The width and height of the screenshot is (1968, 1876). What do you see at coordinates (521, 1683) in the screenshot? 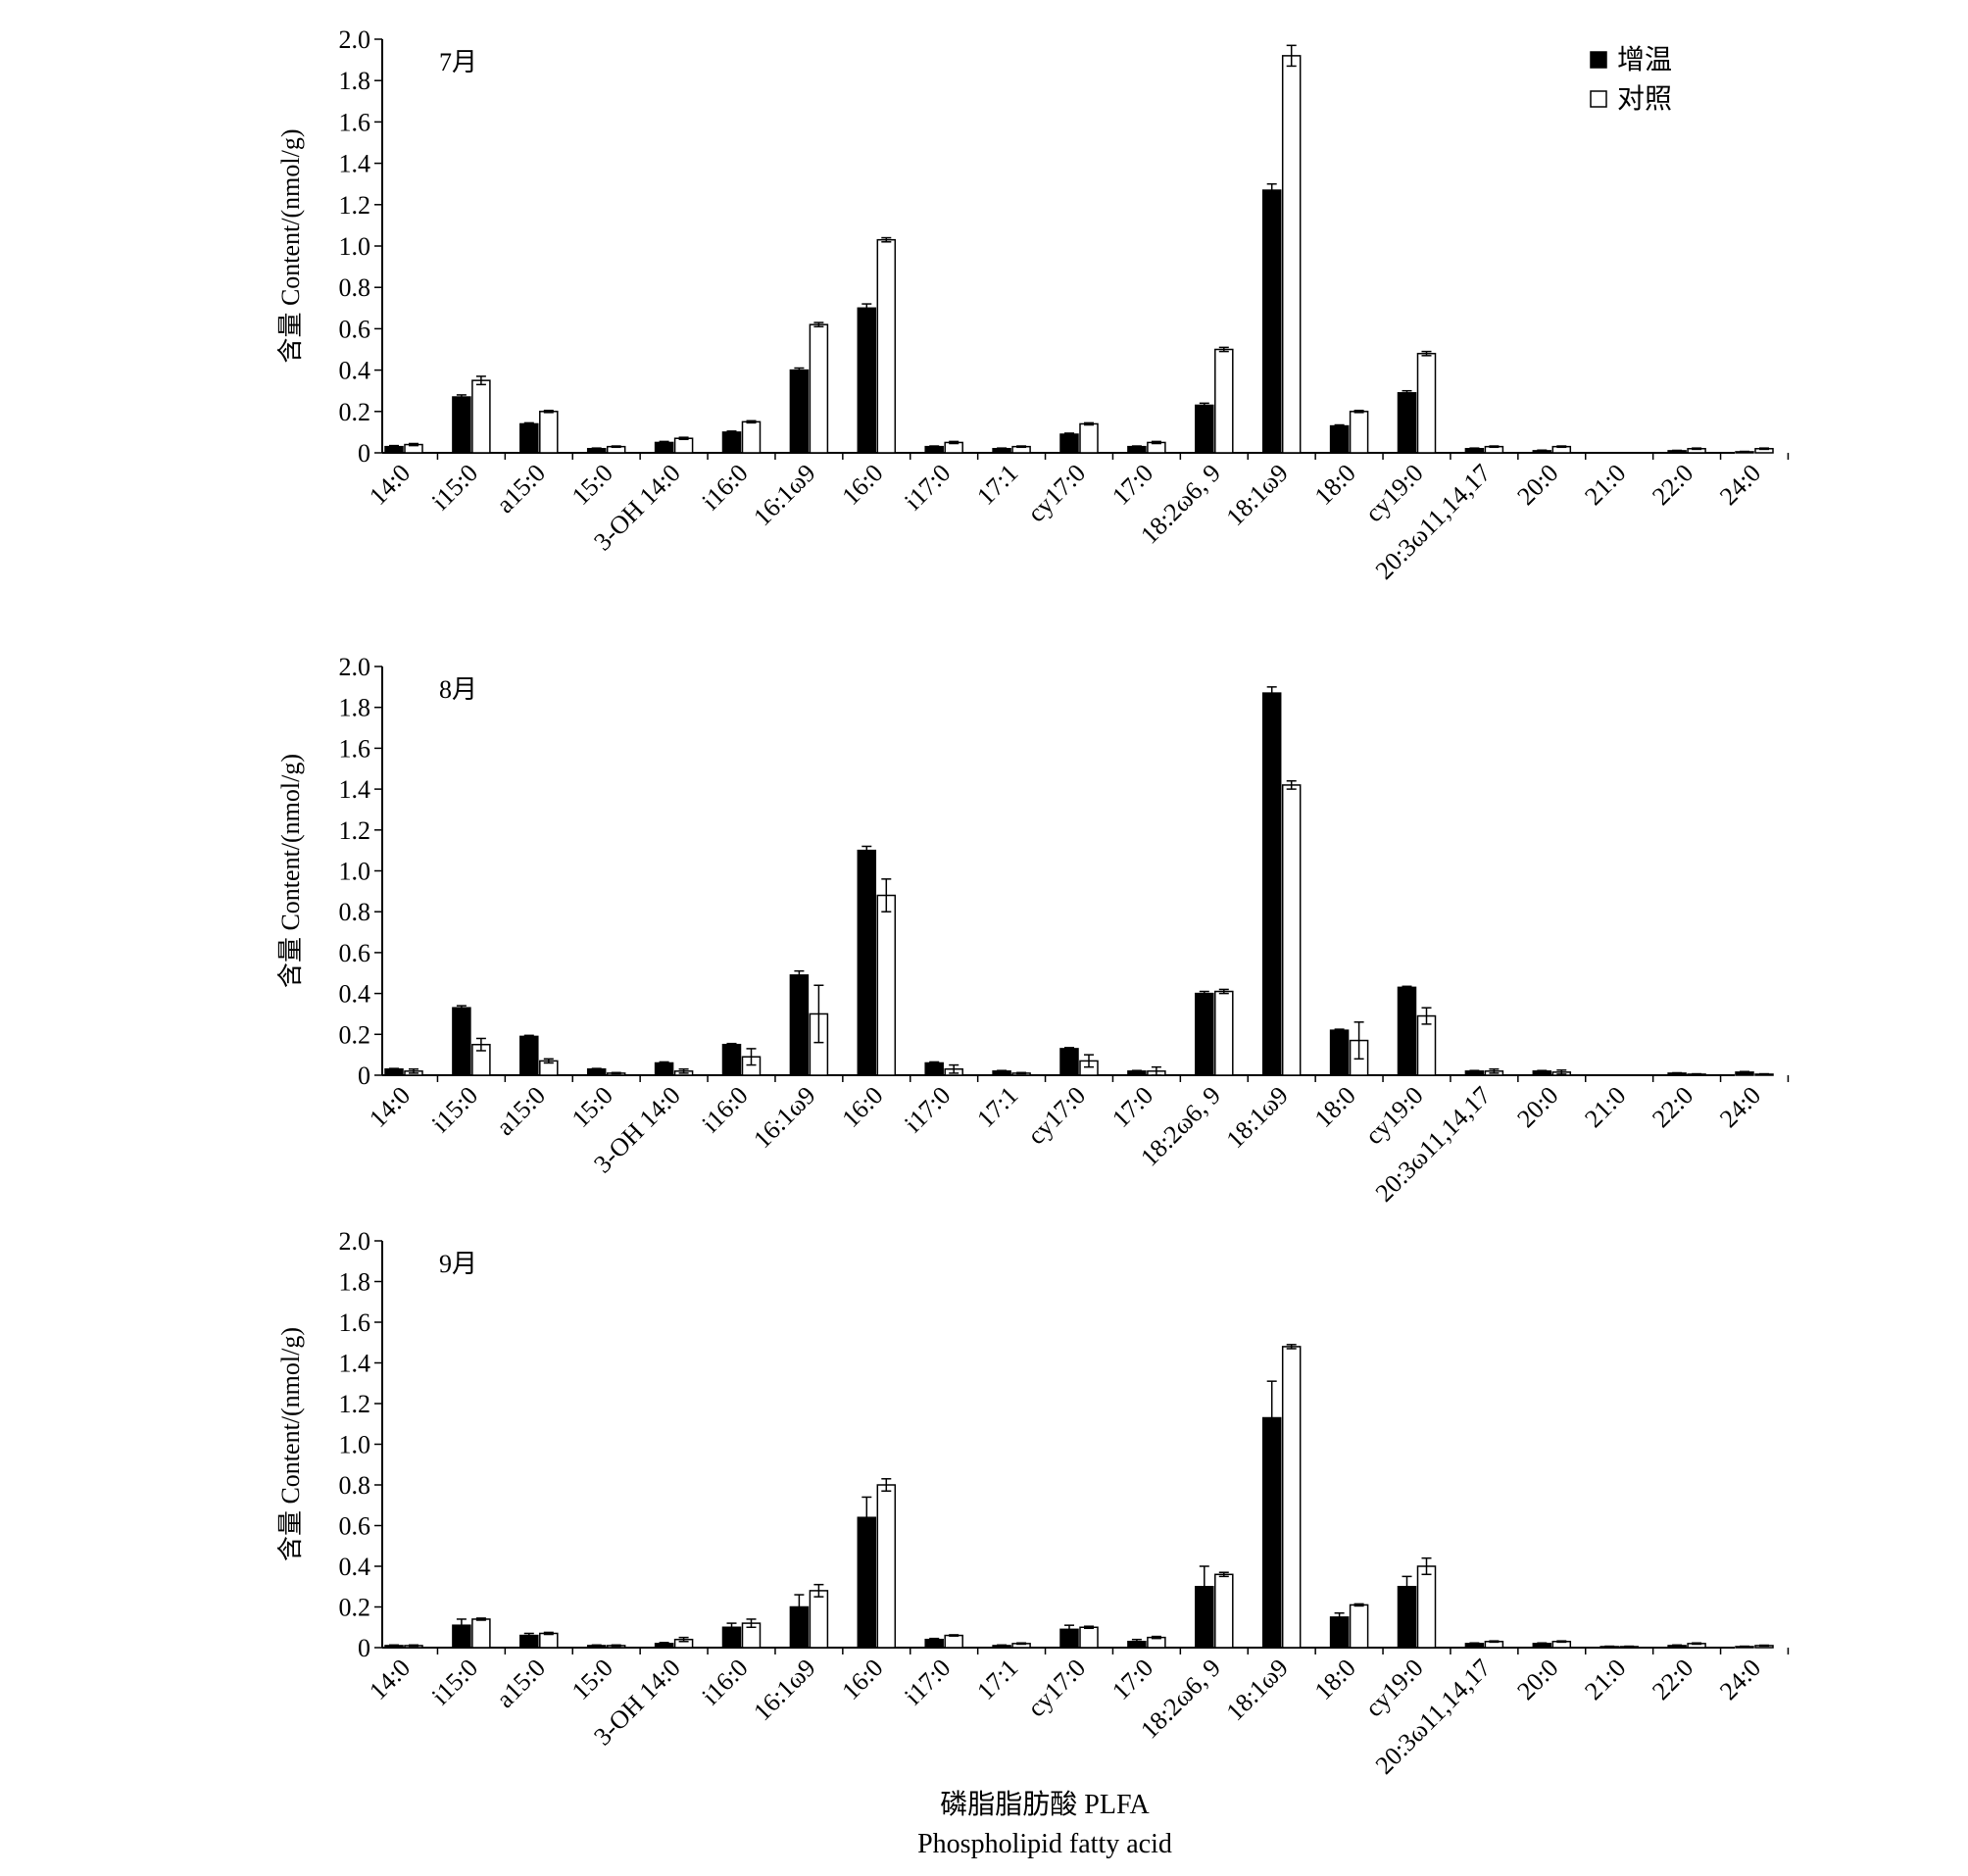
I see `x-category-label: a15:0` at bounding box center [521, 1683].